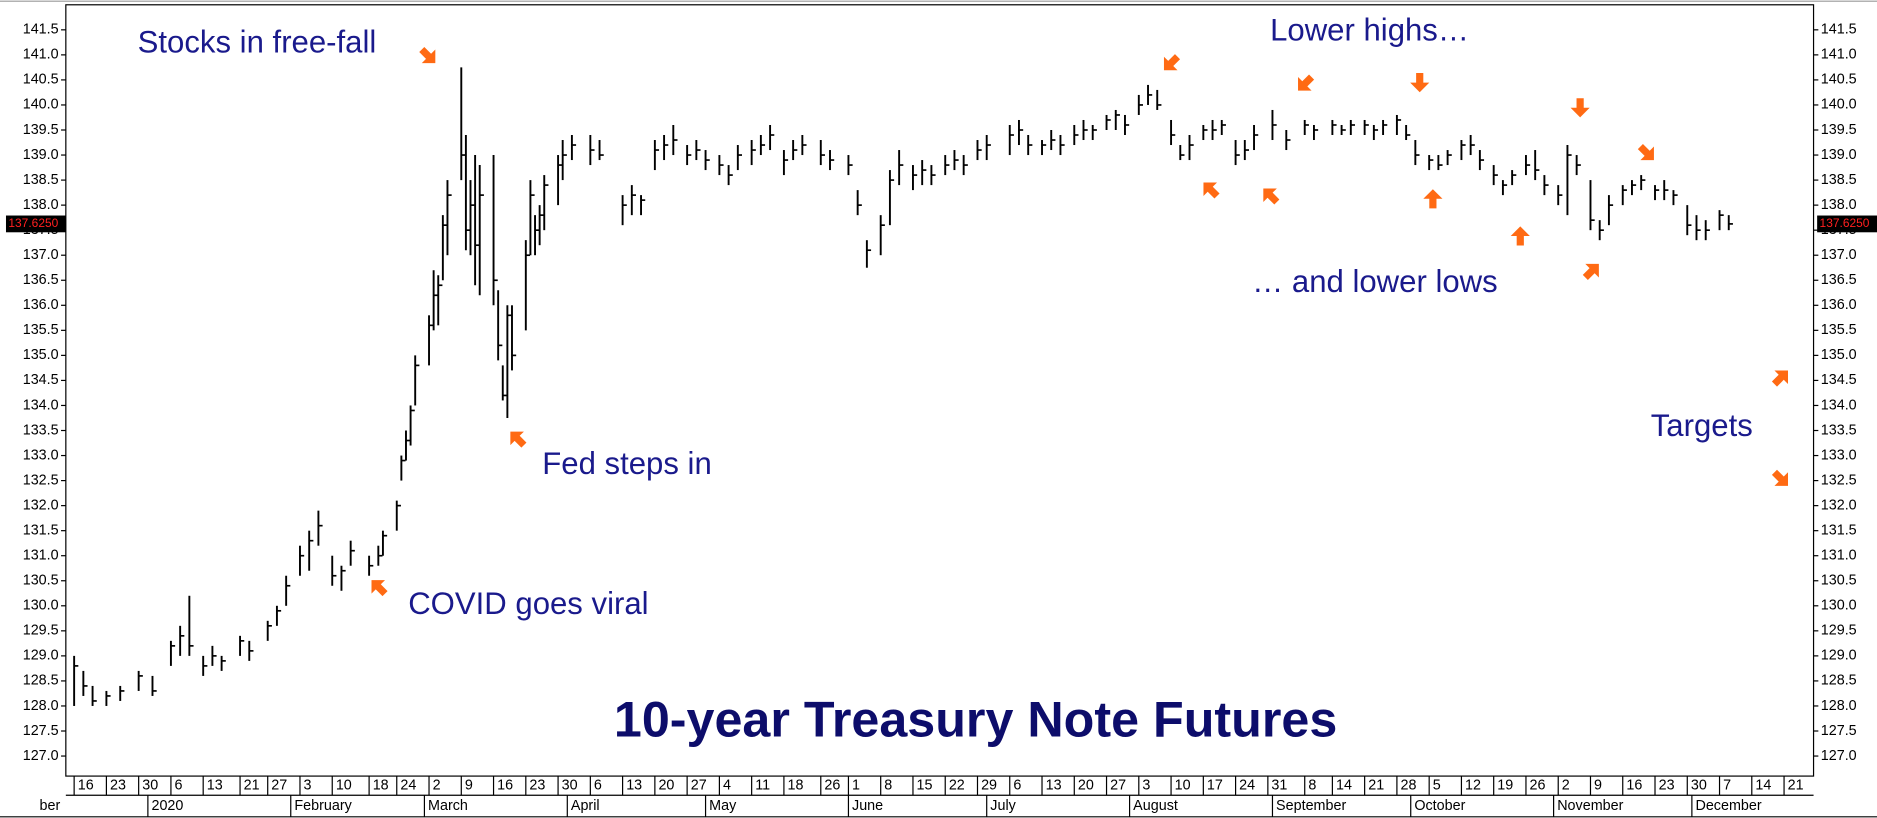  I want to click on month-label: November, so click(1590, 806).